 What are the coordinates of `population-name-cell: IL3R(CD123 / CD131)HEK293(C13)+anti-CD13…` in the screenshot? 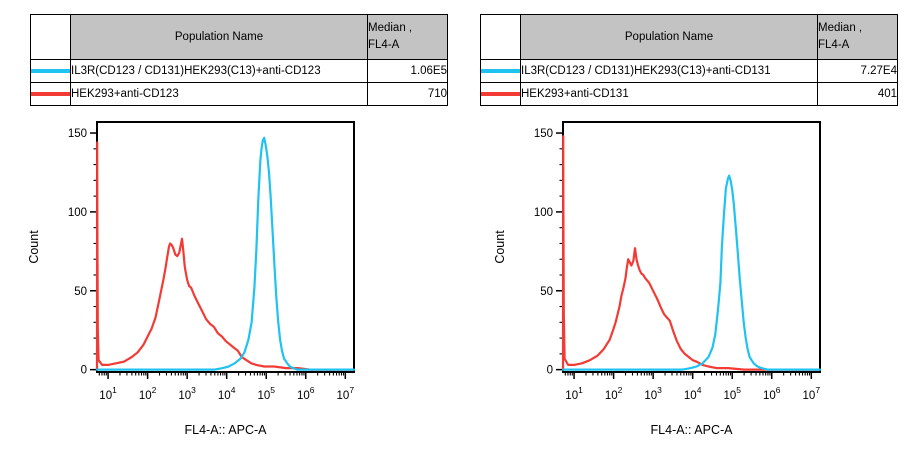 It's located at (669, 71).